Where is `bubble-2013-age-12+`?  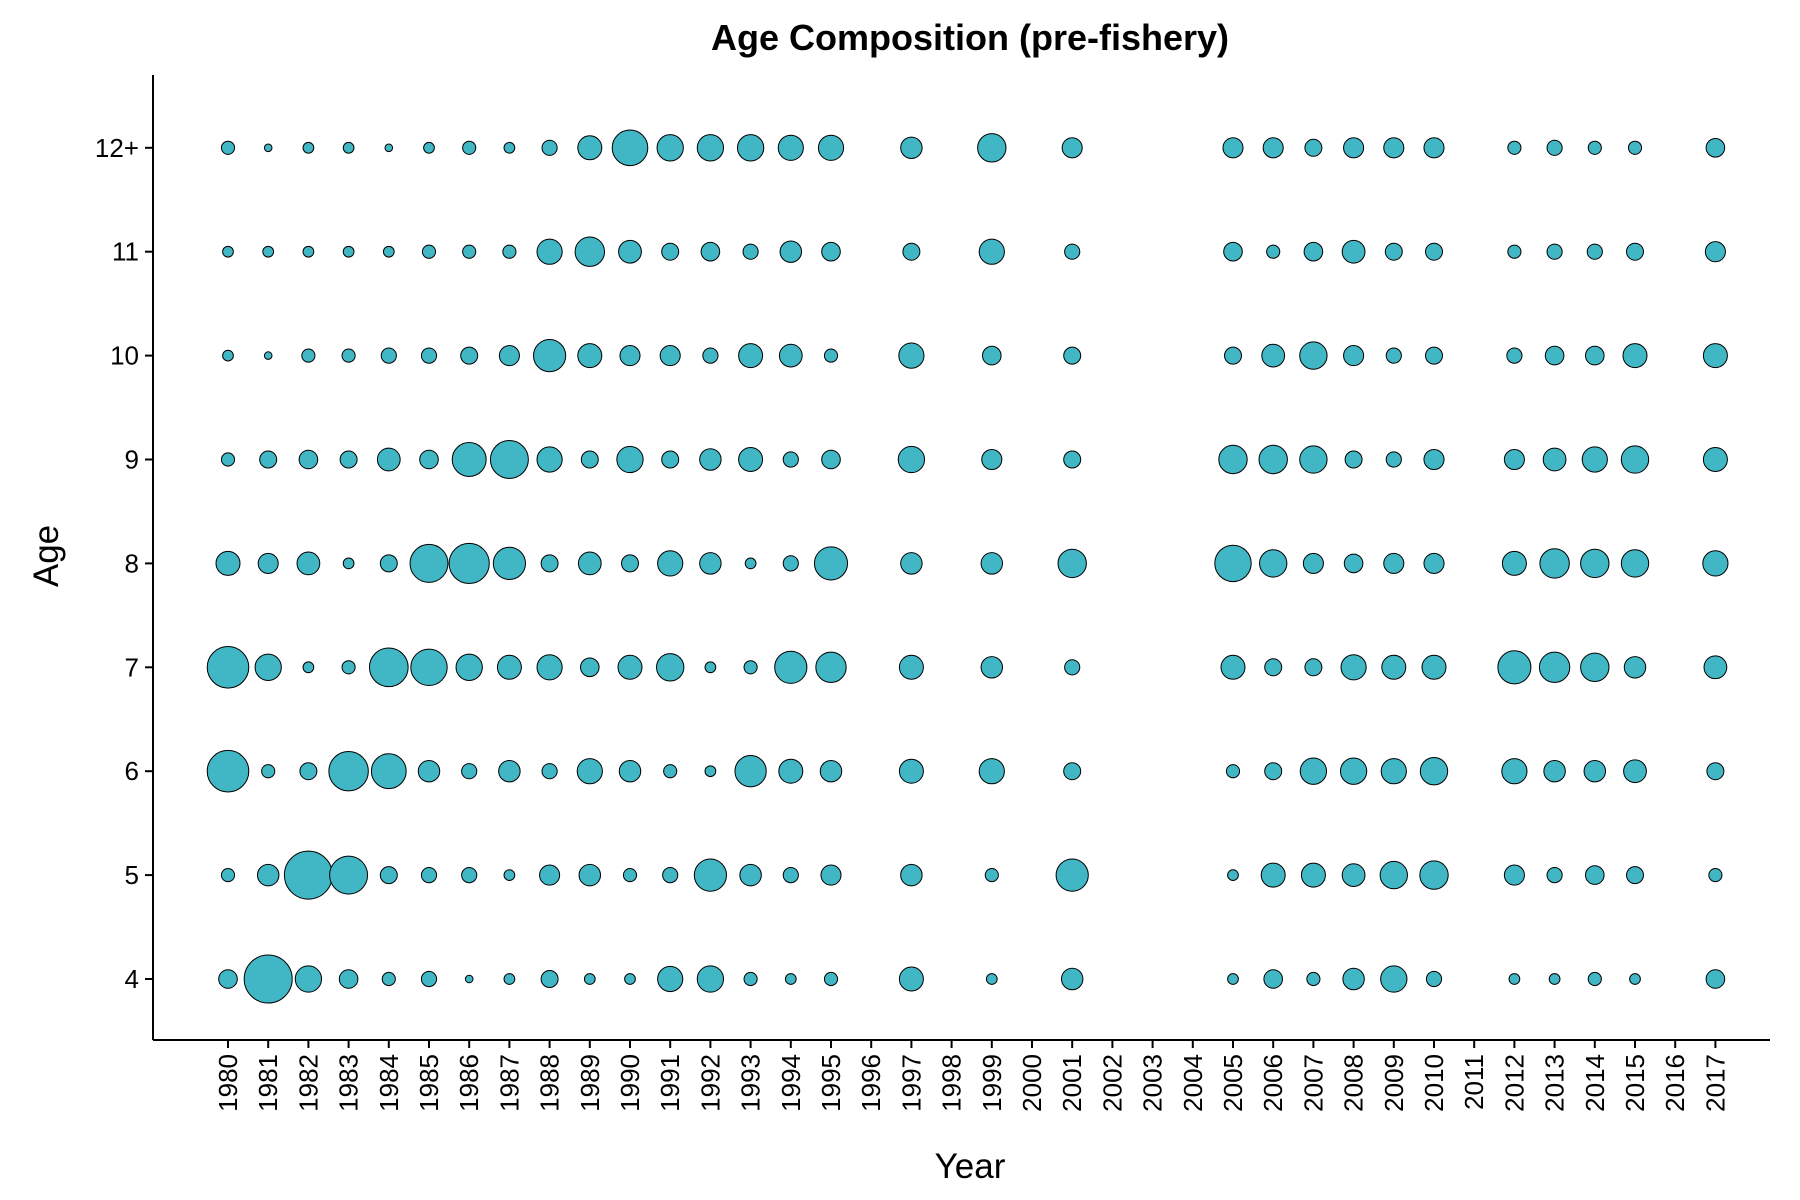 bubble-2013-age-12+ is located at coordinates (1554, 147).